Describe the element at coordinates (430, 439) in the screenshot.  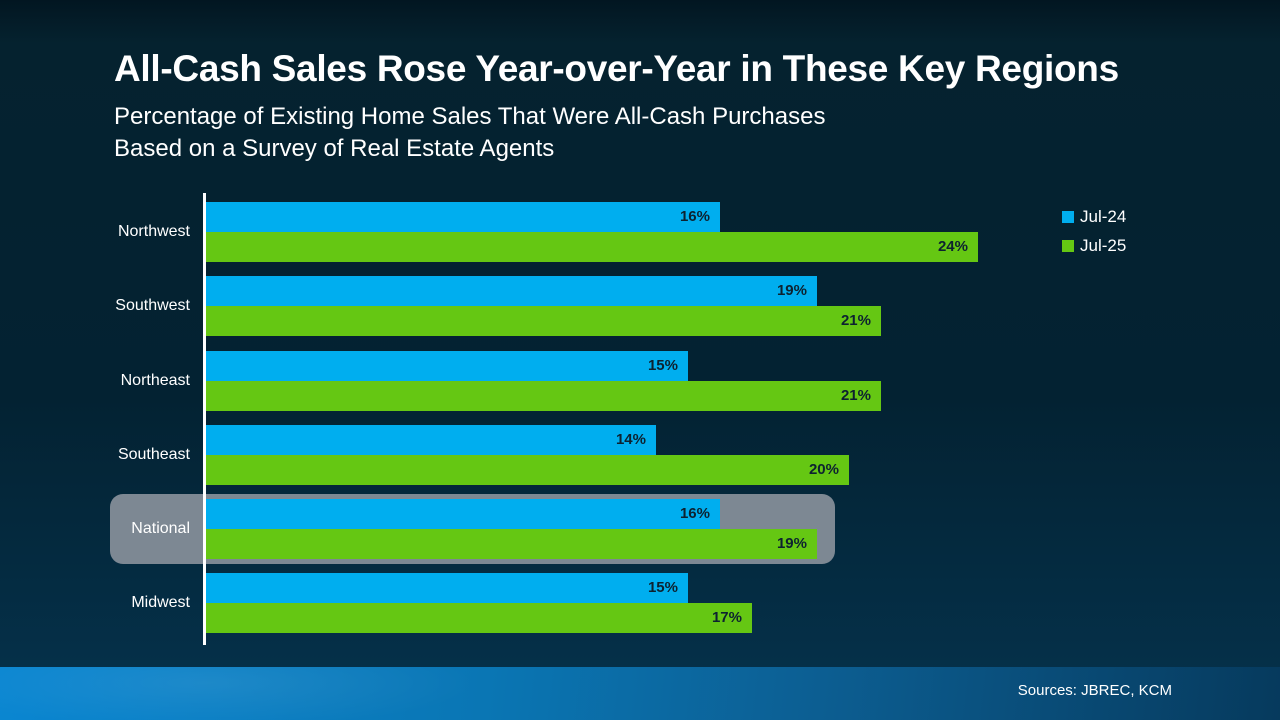
I see `bar-jul24-southeast: 14%` at that location.